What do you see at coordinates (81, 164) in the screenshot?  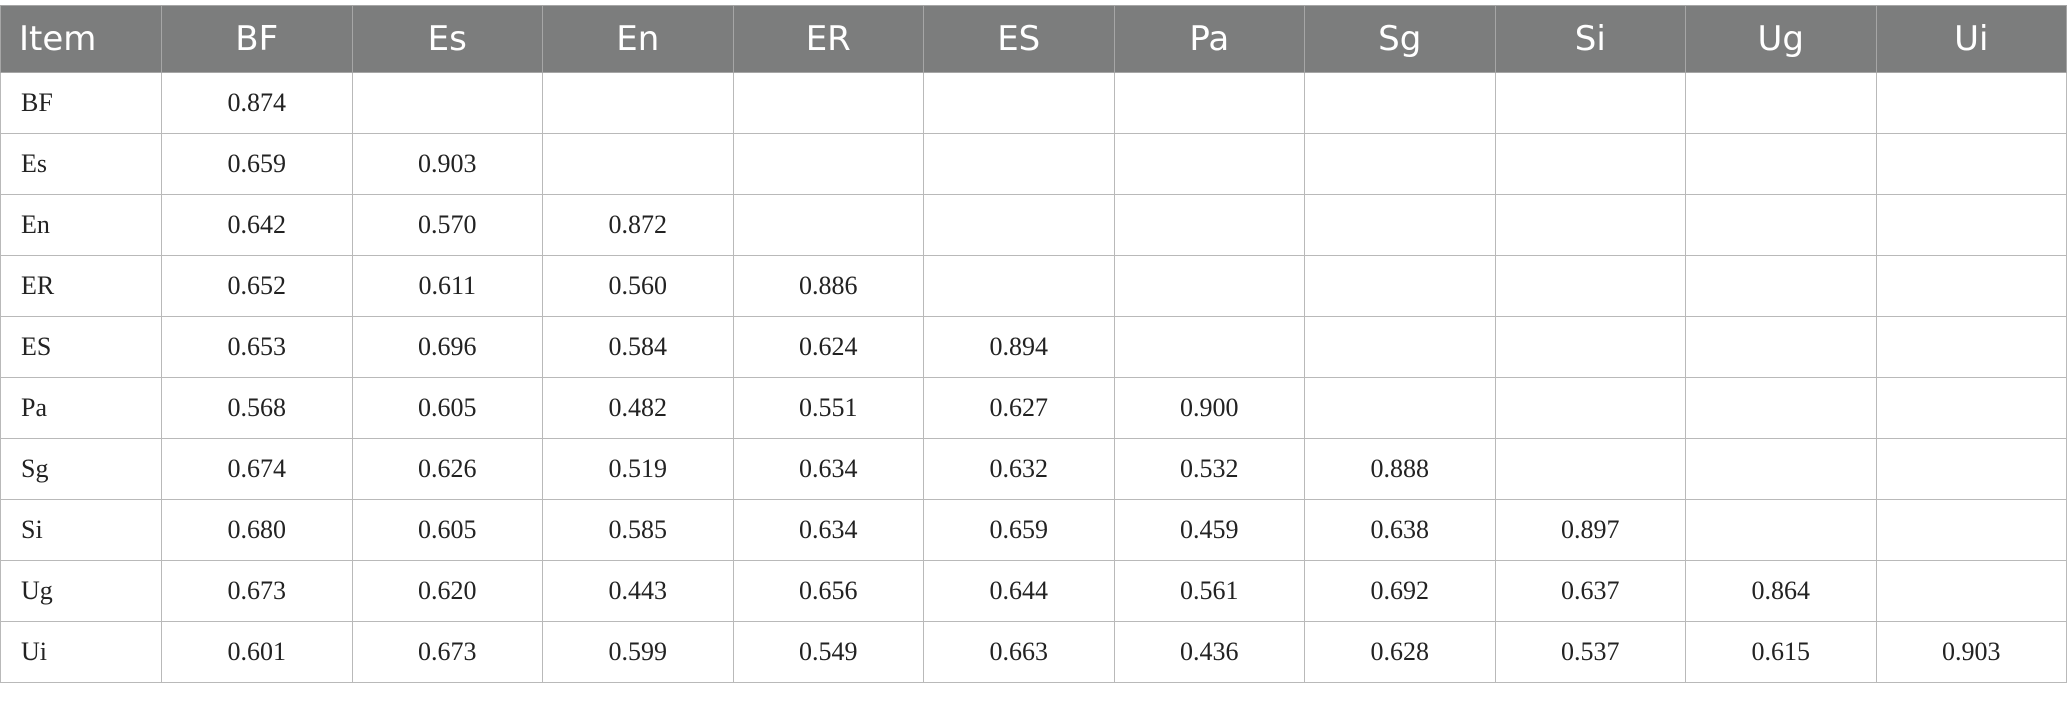 I see `row-label: Es` at bounding box center [81, 164].